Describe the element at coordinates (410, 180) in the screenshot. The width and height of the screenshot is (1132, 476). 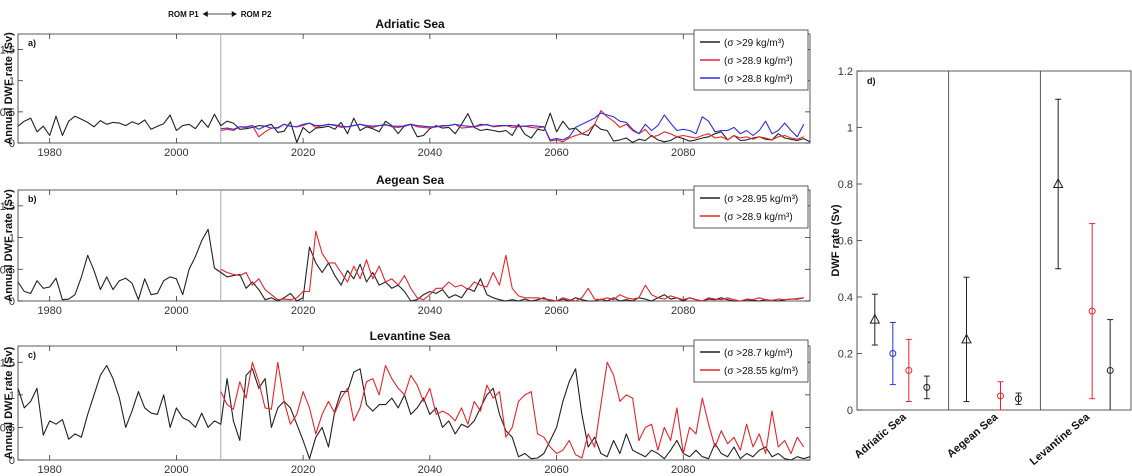
I see `panel-title: Aegean Sea` at that location.